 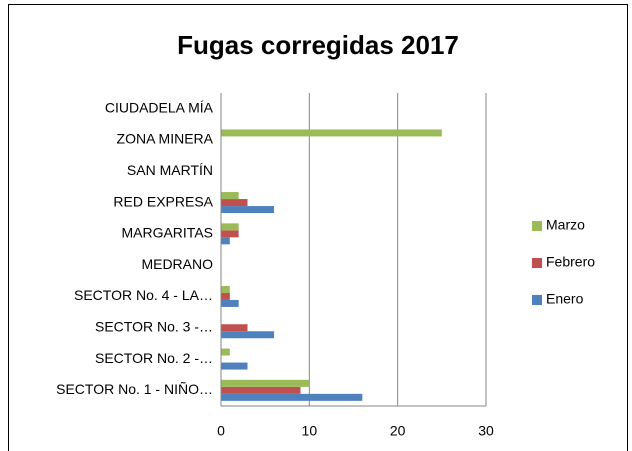 What do you see at coordinates (565, 299) in the screenshot?
I see `legend-label: Enero` at bounding box center [565, 299].